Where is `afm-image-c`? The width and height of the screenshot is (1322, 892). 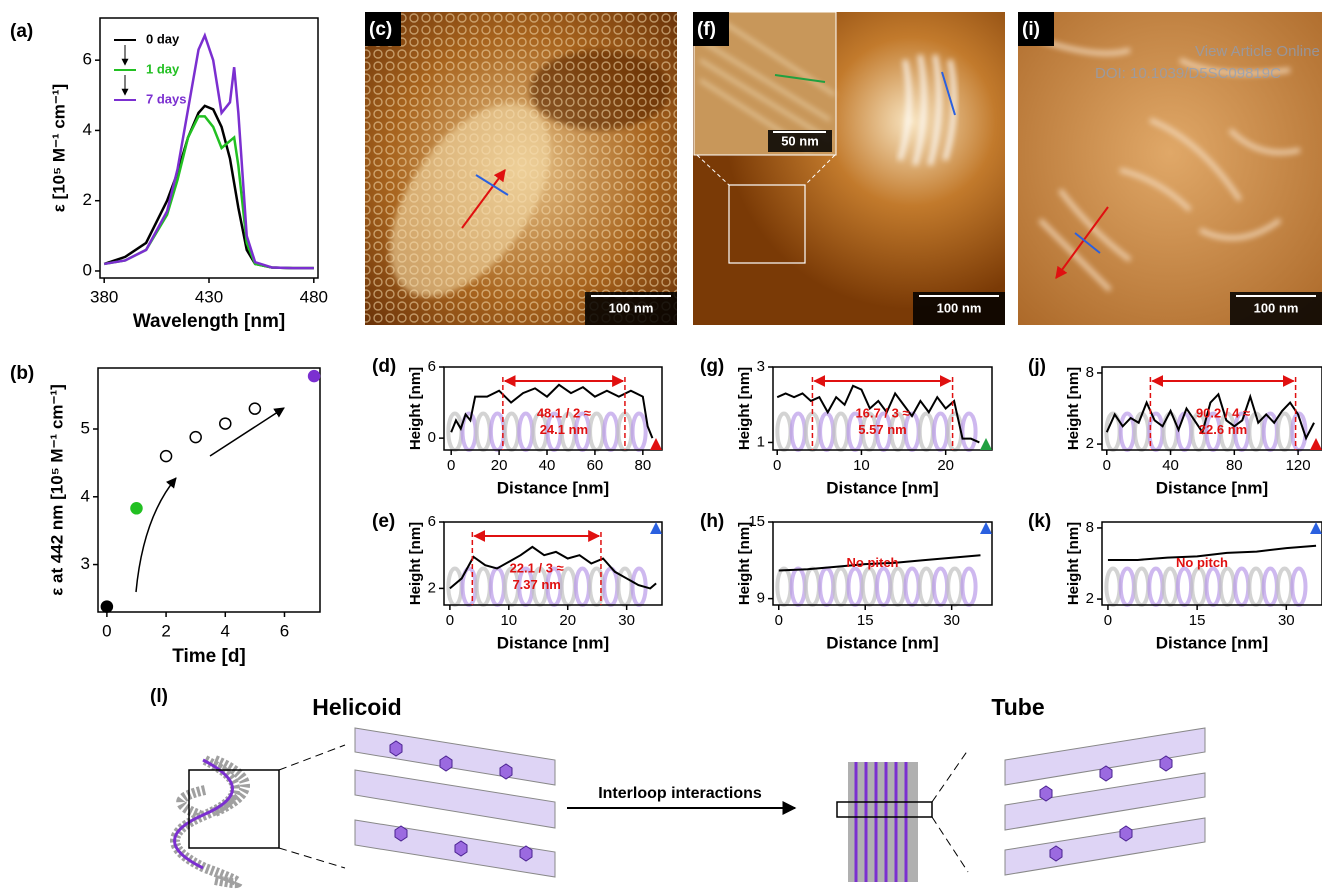
afm-image-c is located at coordinates (521, 168).